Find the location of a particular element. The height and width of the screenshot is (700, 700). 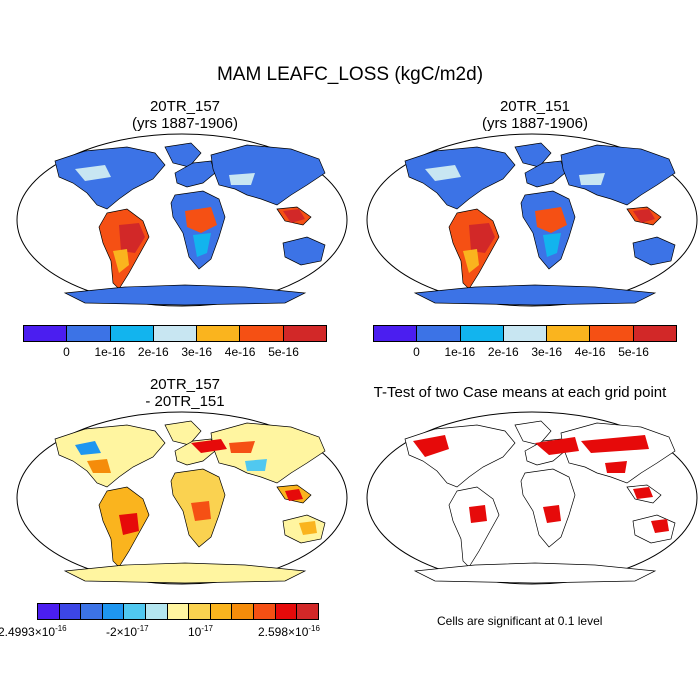

panel-3-title: 20TR_157 - 20TR_151 is located at coordinates (185, 393).